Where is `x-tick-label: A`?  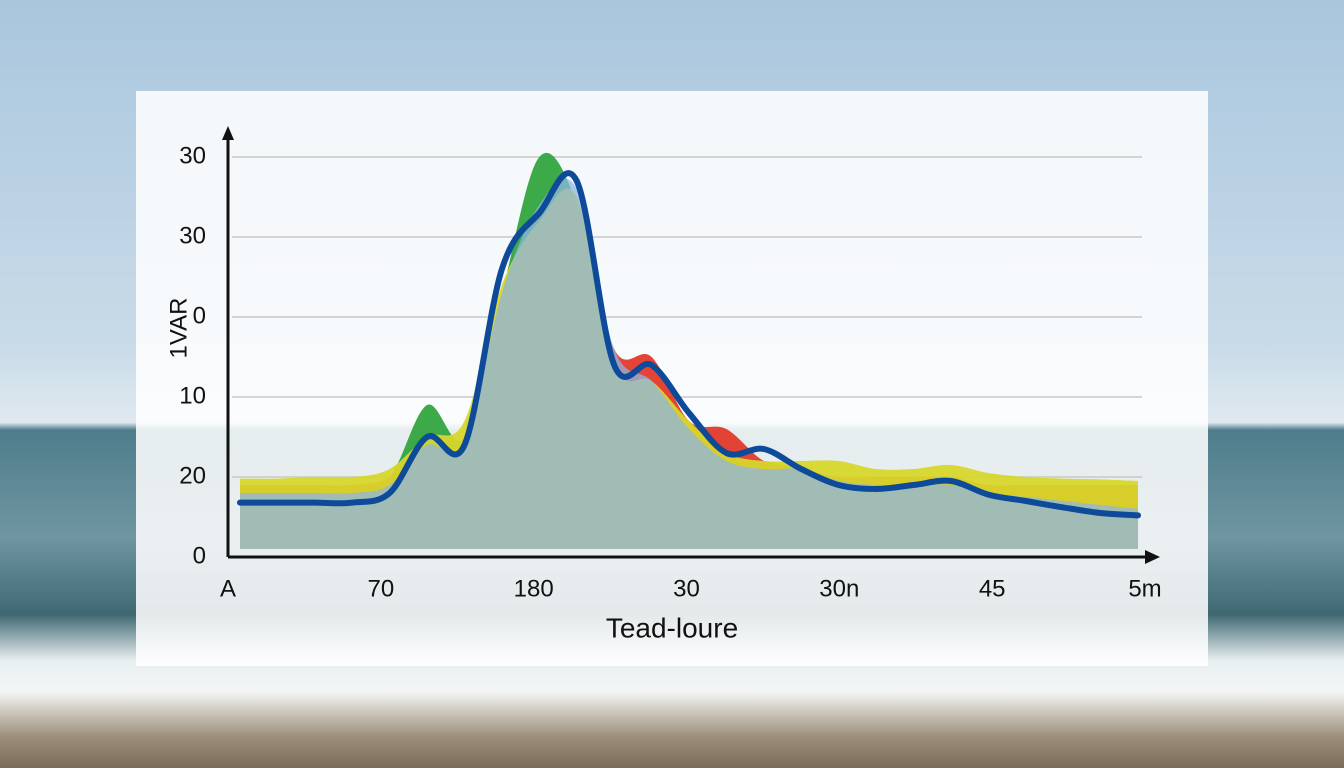
x-tick-label: A is located at coordinates (228, 588).